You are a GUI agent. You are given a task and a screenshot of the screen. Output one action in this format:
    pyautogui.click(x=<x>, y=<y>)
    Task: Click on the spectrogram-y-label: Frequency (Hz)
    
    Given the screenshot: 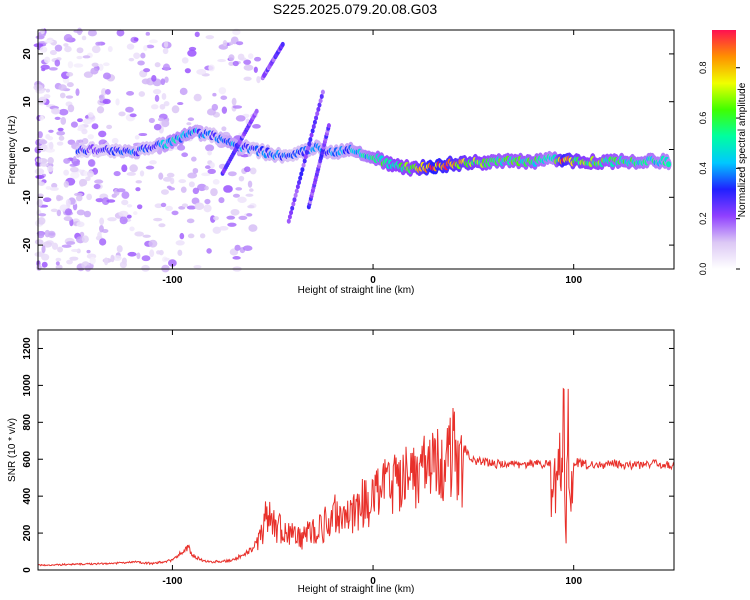 What is the action you would take?
    pyautogui.click(x=12, y=150)
    